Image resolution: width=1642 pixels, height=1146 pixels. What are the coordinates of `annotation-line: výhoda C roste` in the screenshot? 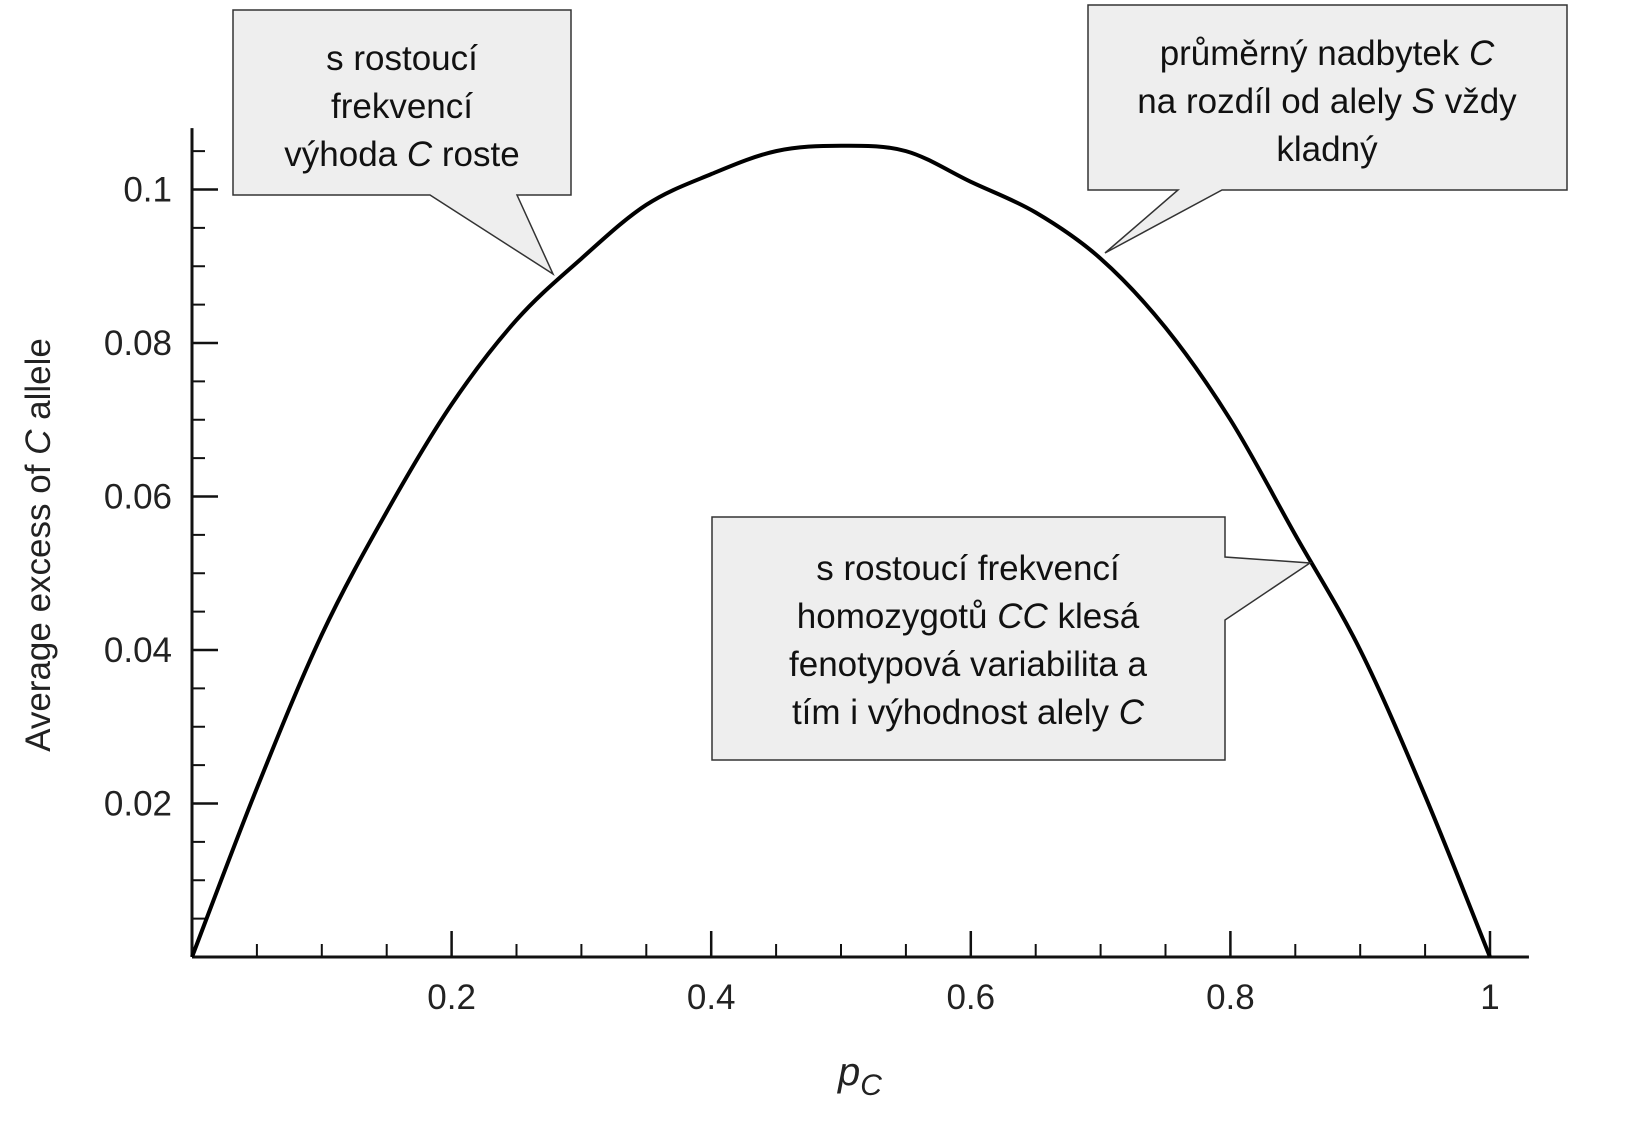 It's located at (401, 154).